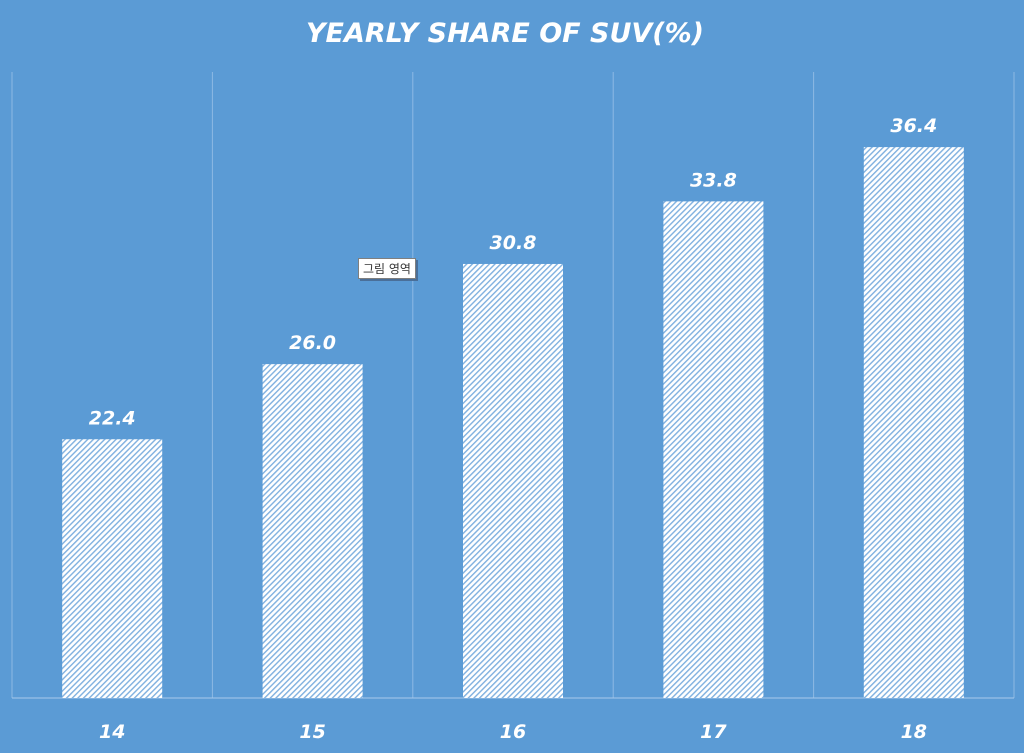 The image size is (1024, 753). What do you see at coordinates (312, 343) in the screenshot?
I see `data-label: 26.0` at bounding box center [312, 343].